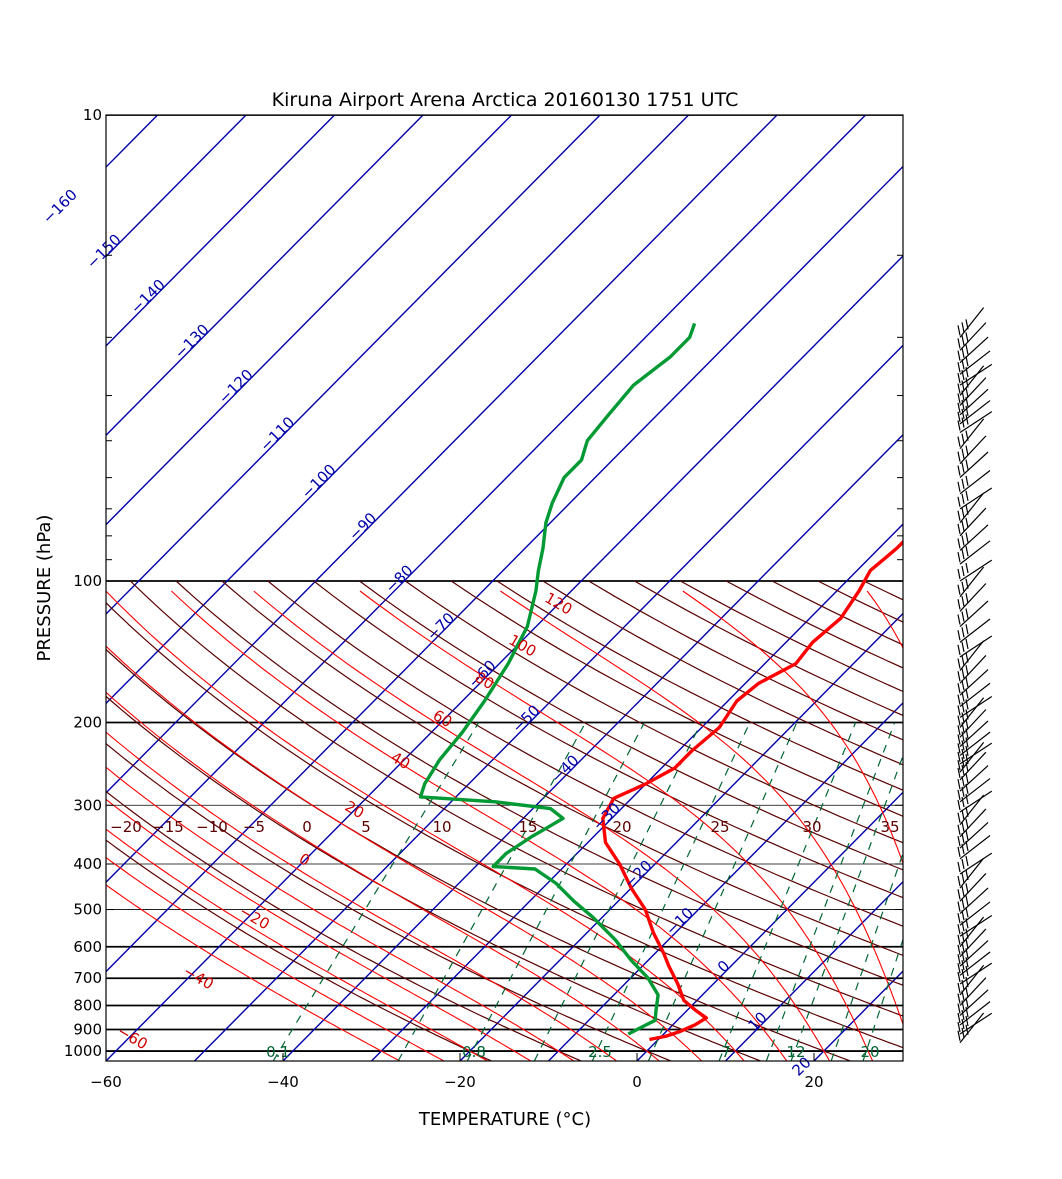  I want to click on mixing-ratio-line, so click(846, 907).